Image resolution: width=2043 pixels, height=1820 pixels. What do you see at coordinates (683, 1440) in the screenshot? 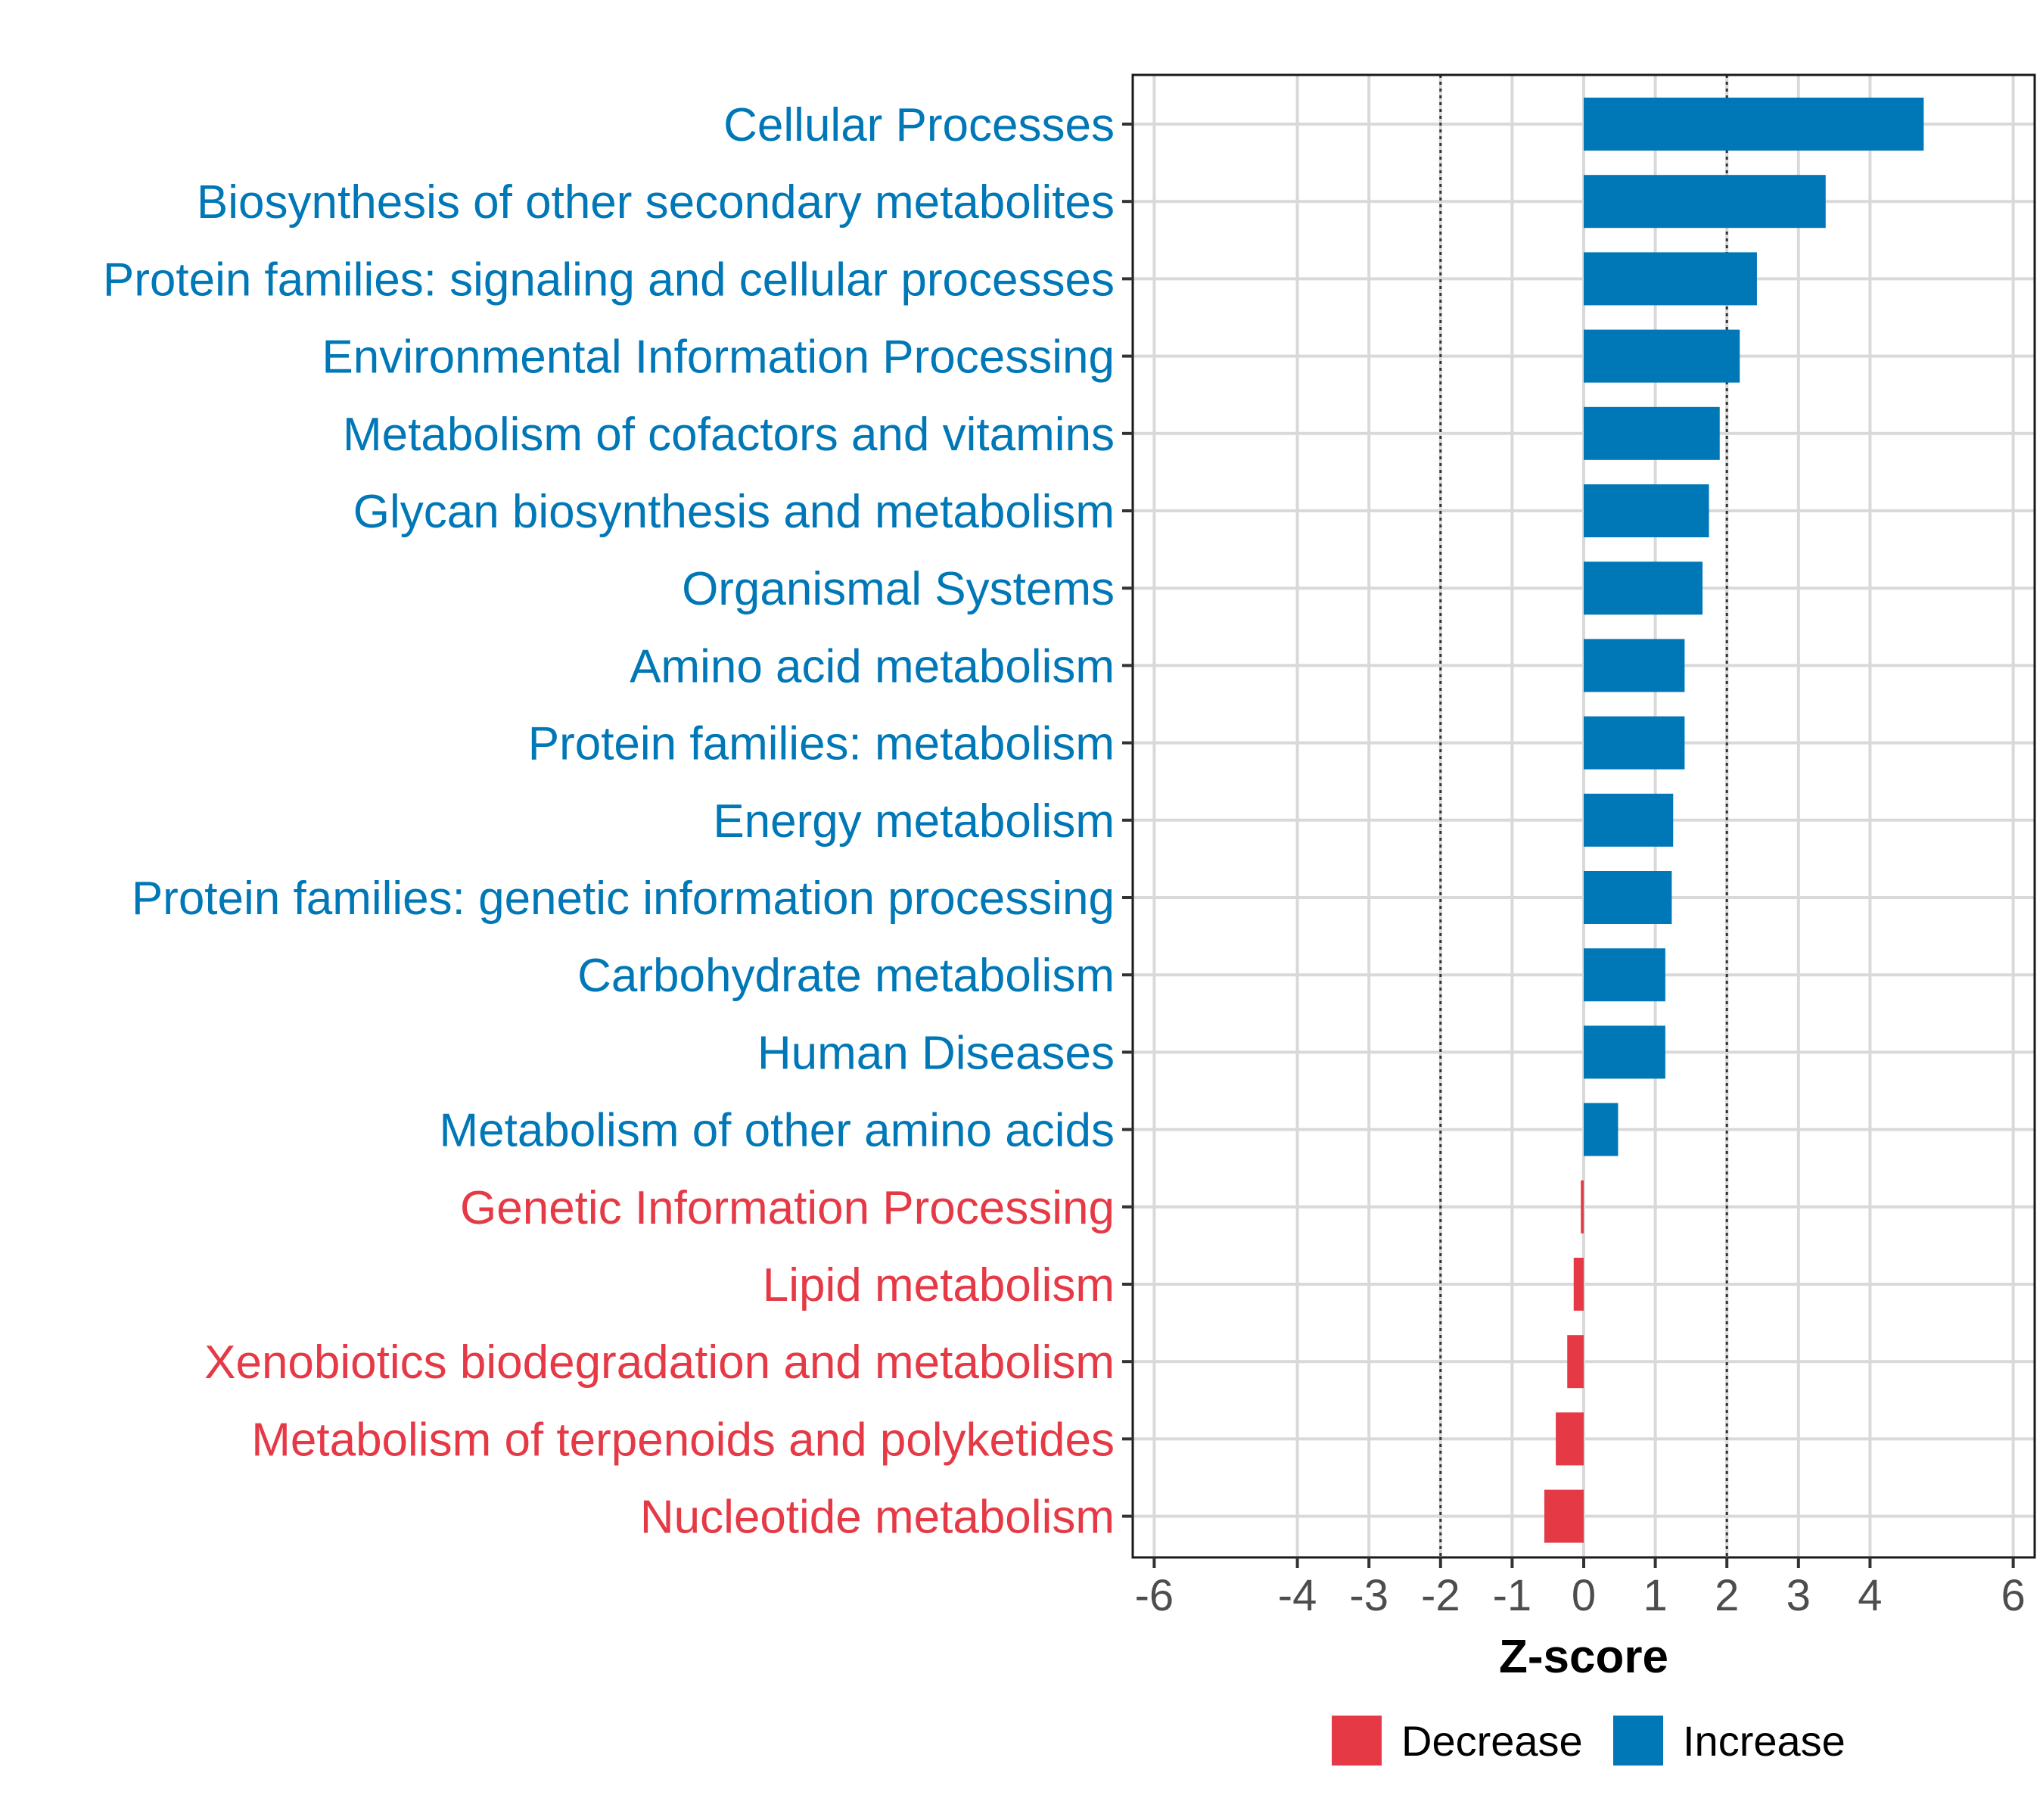
I see `y-tick-label: Metabolism of terpenoids and polyketides` at bounding box center [683, 1440].